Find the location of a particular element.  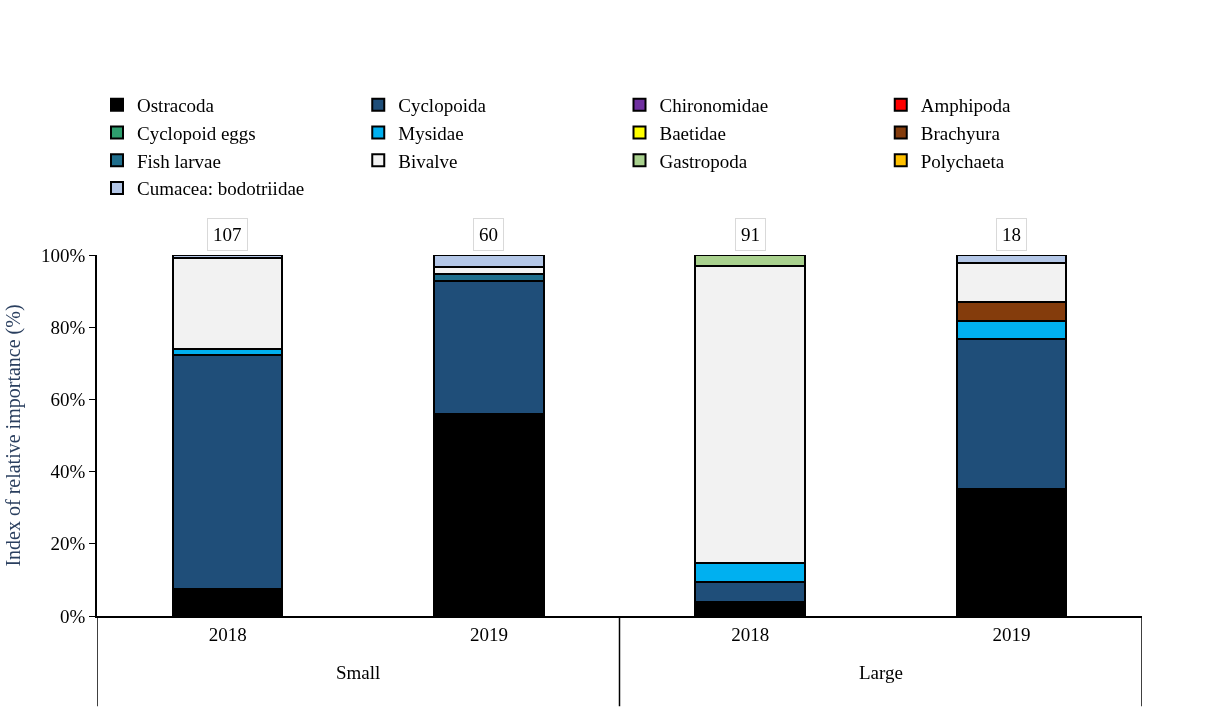

y-tick-label: 60% is located at coordinates (68, 400).